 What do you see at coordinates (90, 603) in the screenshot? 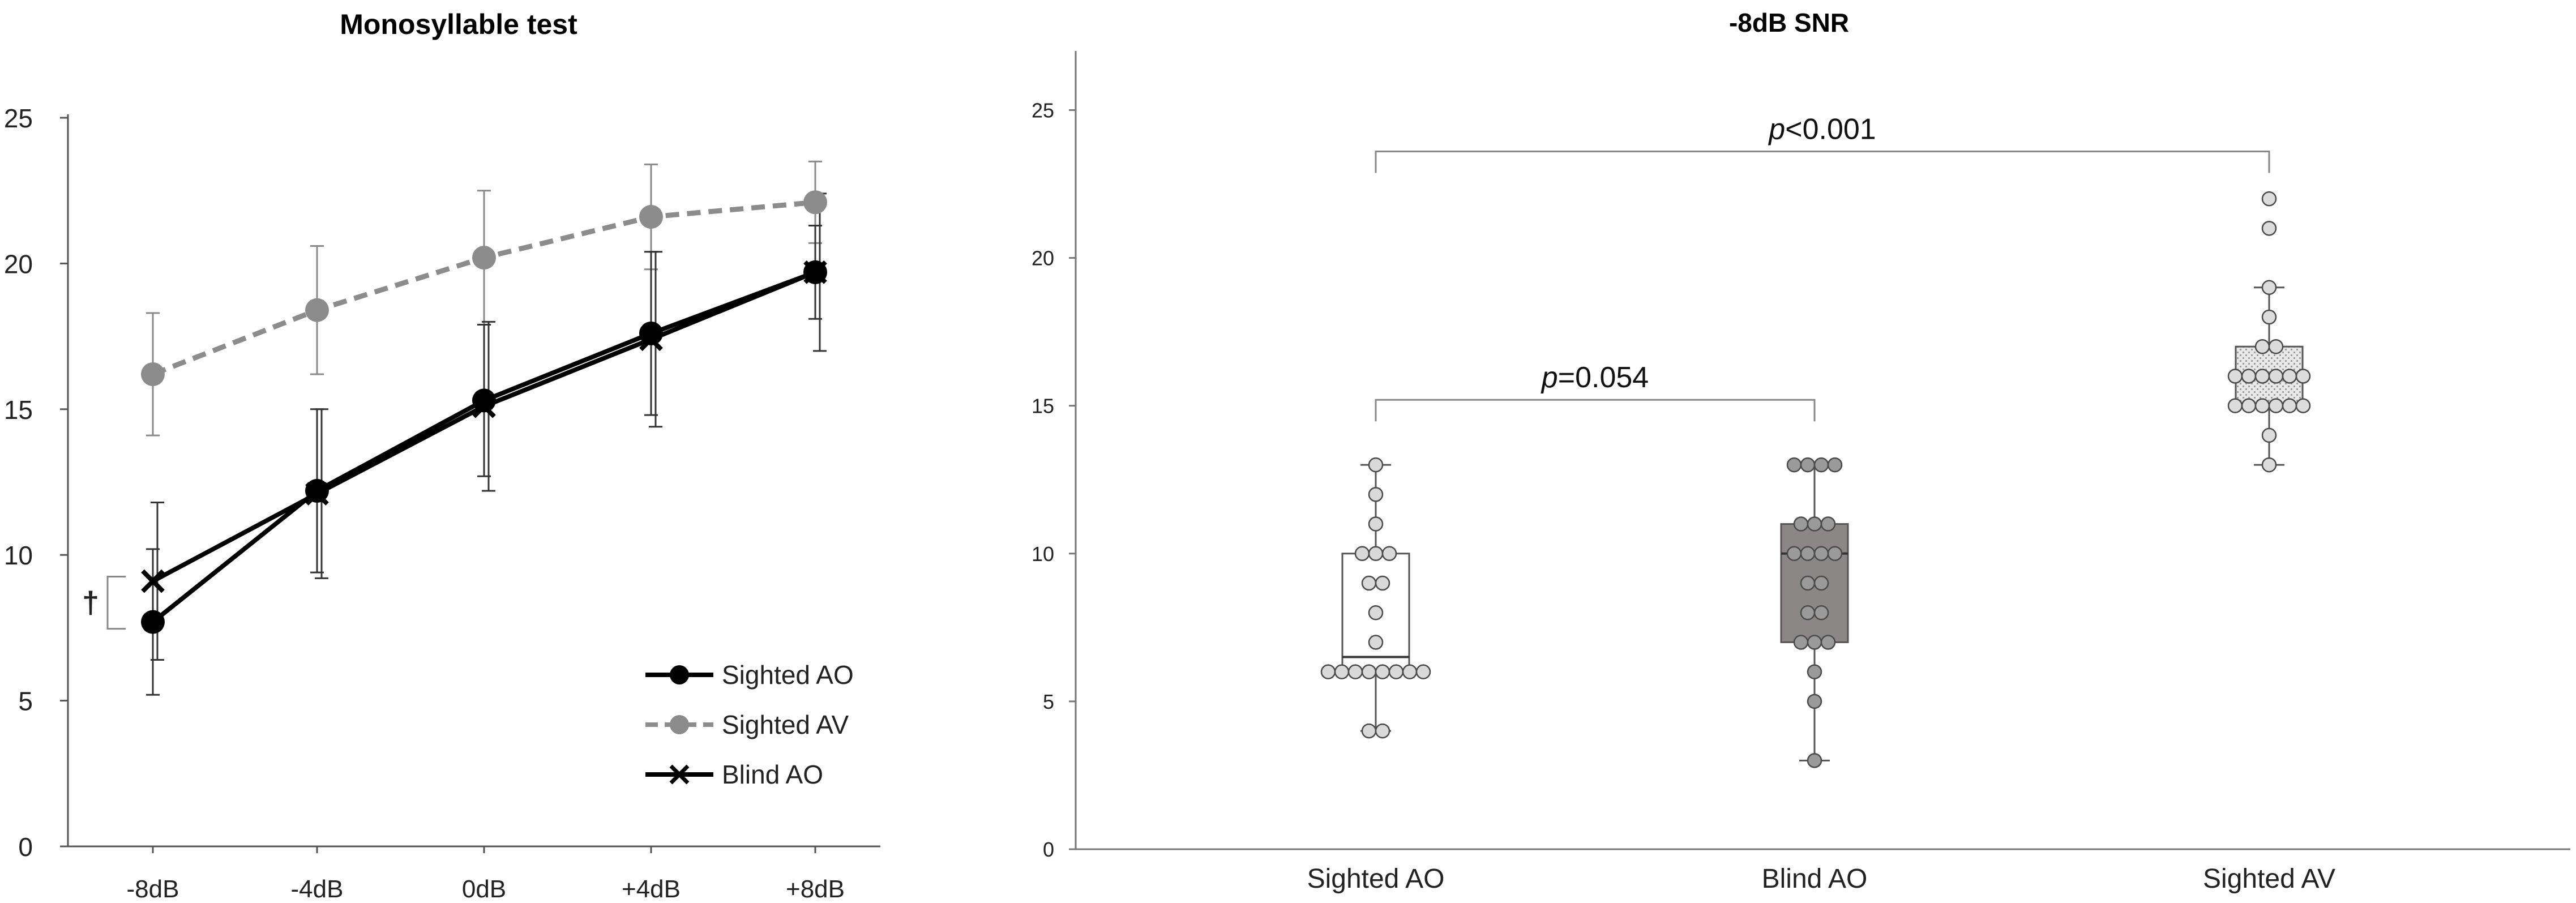
I see `dagger-symbol: †` at bounding box center [90, 603].